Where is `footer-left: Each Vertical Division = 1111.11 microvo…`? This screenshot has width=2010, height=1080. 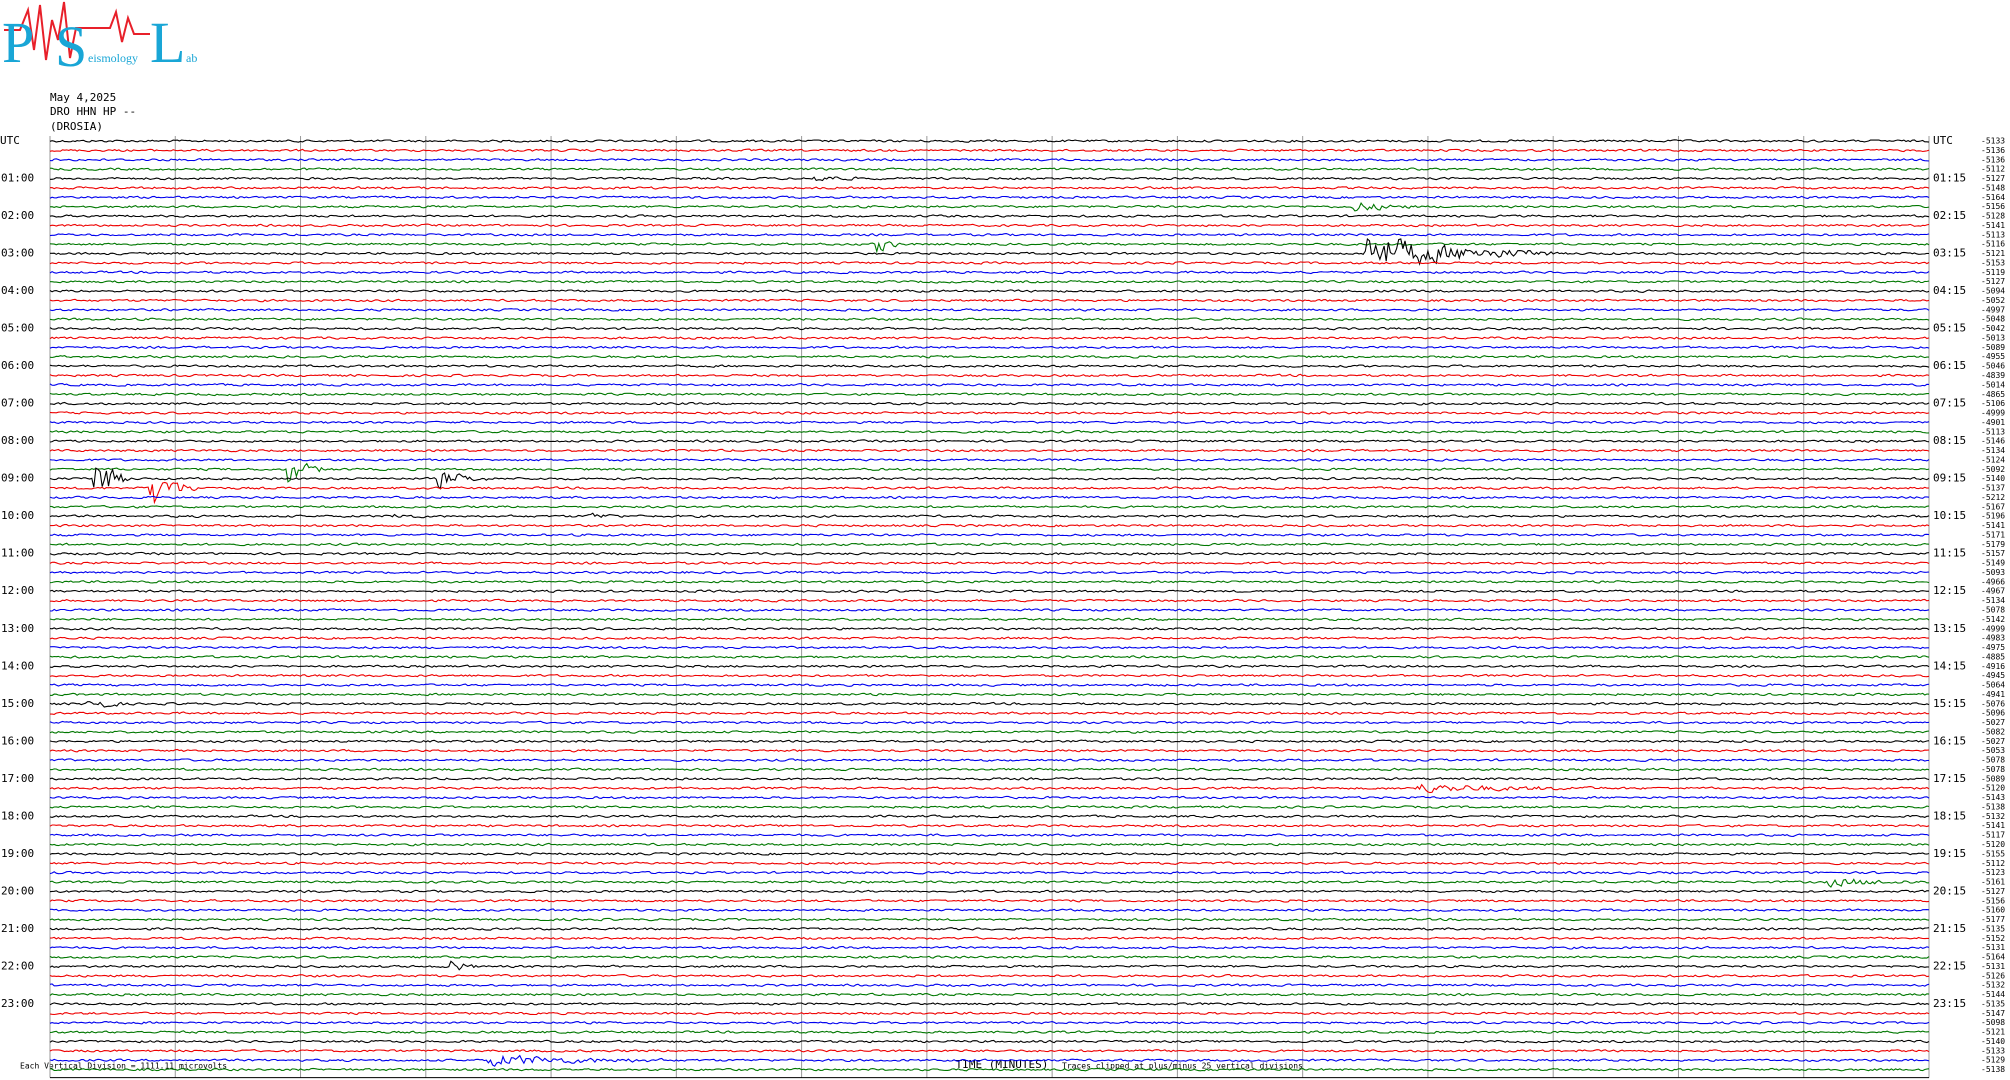
footer-left: Each Vertical Division = 1111.11 microvo… is located at coordinates (123, 1066).